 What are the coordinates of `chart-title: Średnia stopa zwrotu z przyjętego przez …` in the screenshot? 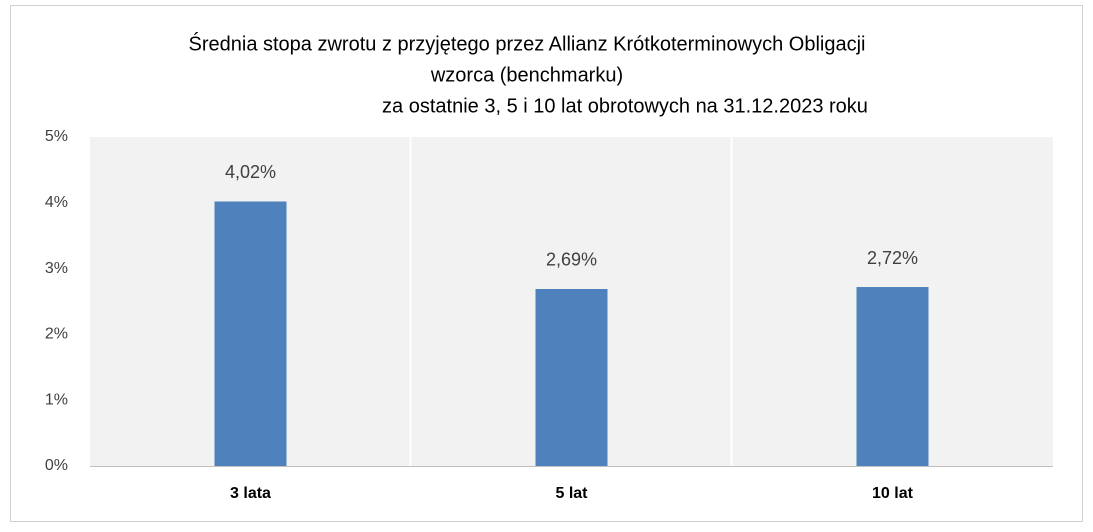 It's located at (527, 43).